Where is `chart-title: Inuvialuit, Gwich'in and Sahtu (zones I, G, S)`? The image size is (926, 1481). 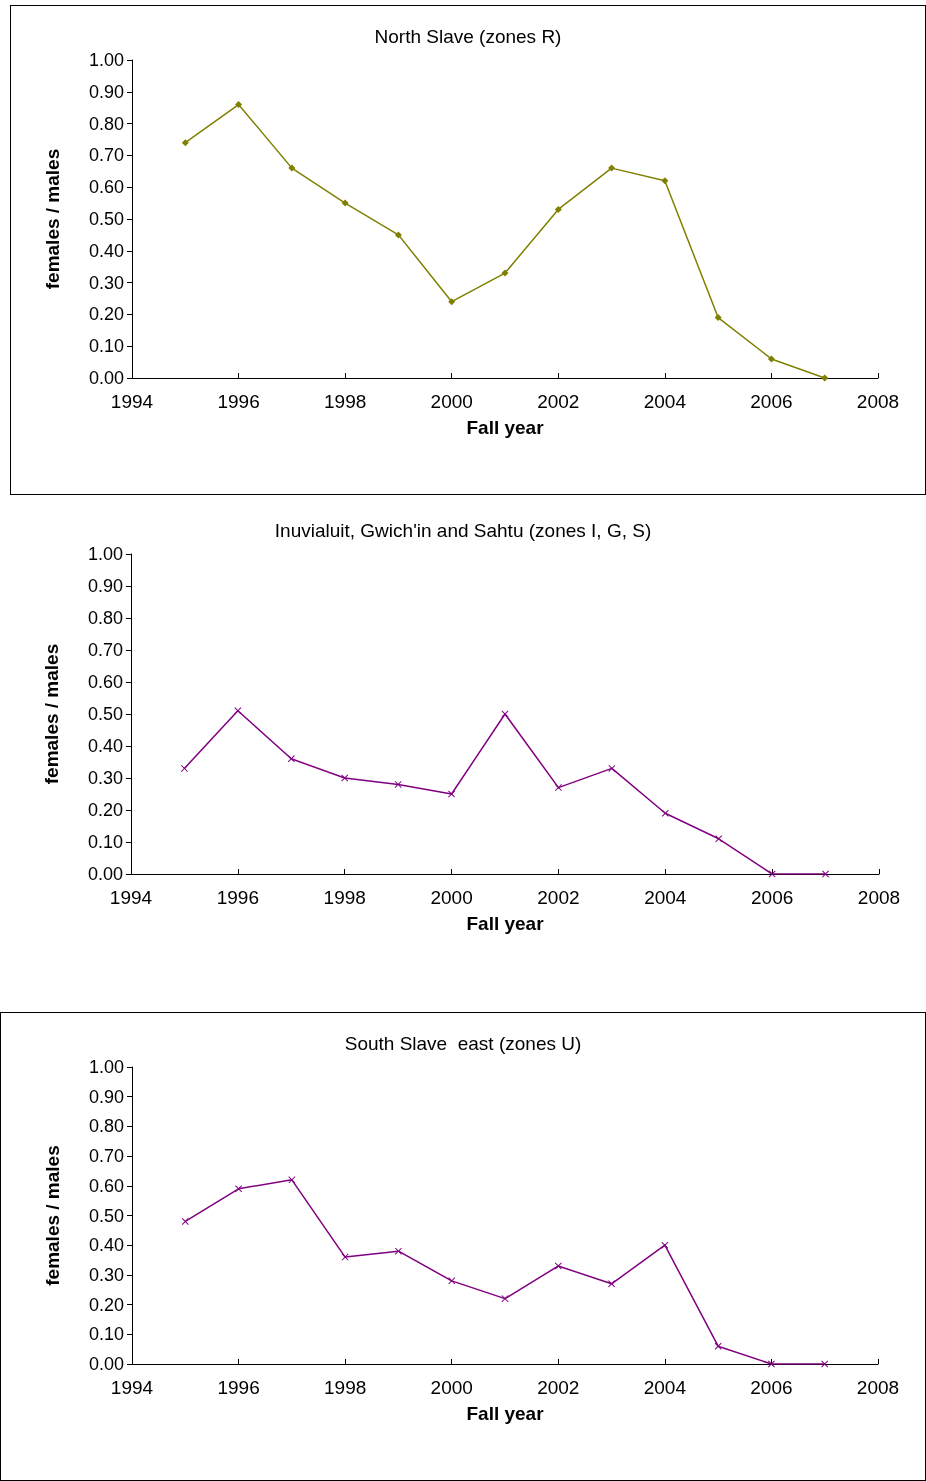
chart-title: Inuvialuit, Gwich'in and Sahtu (zones I, G, S) is located at coordinates (463, 530).